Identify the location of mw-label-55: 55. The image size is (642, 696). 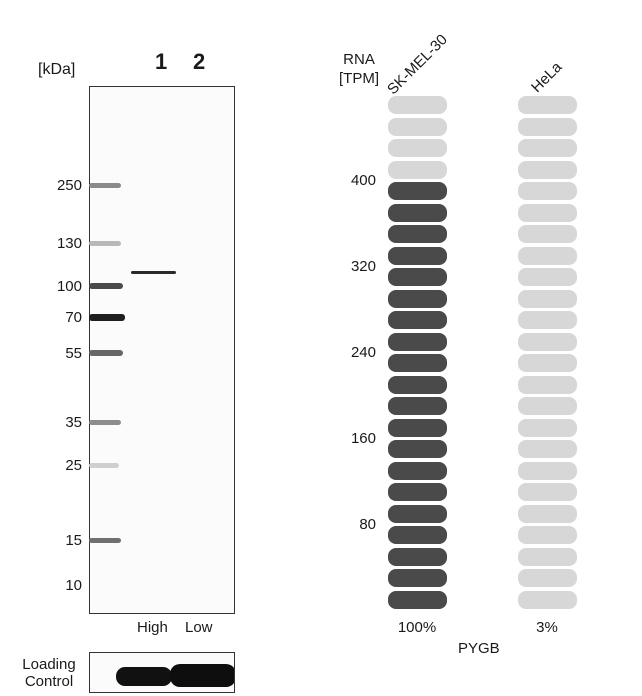
(73, 353).